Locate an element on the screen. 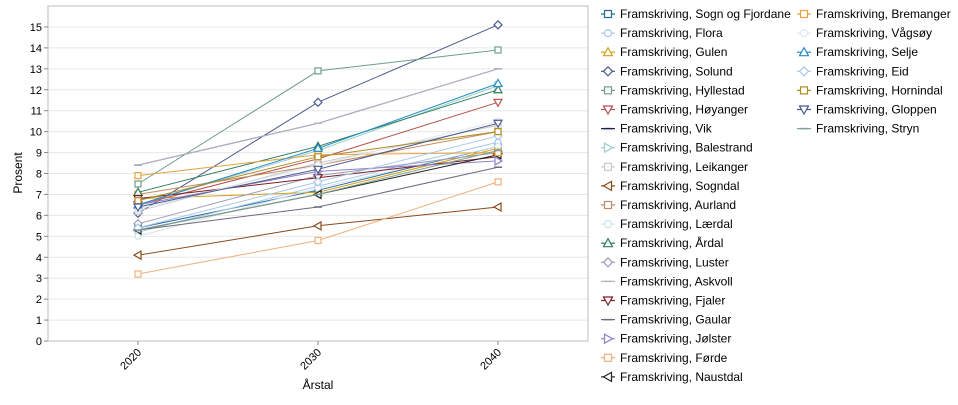 This screenshot has width=958, height=405. x-tick-label: 2030 is located at coordinates (311, 360).